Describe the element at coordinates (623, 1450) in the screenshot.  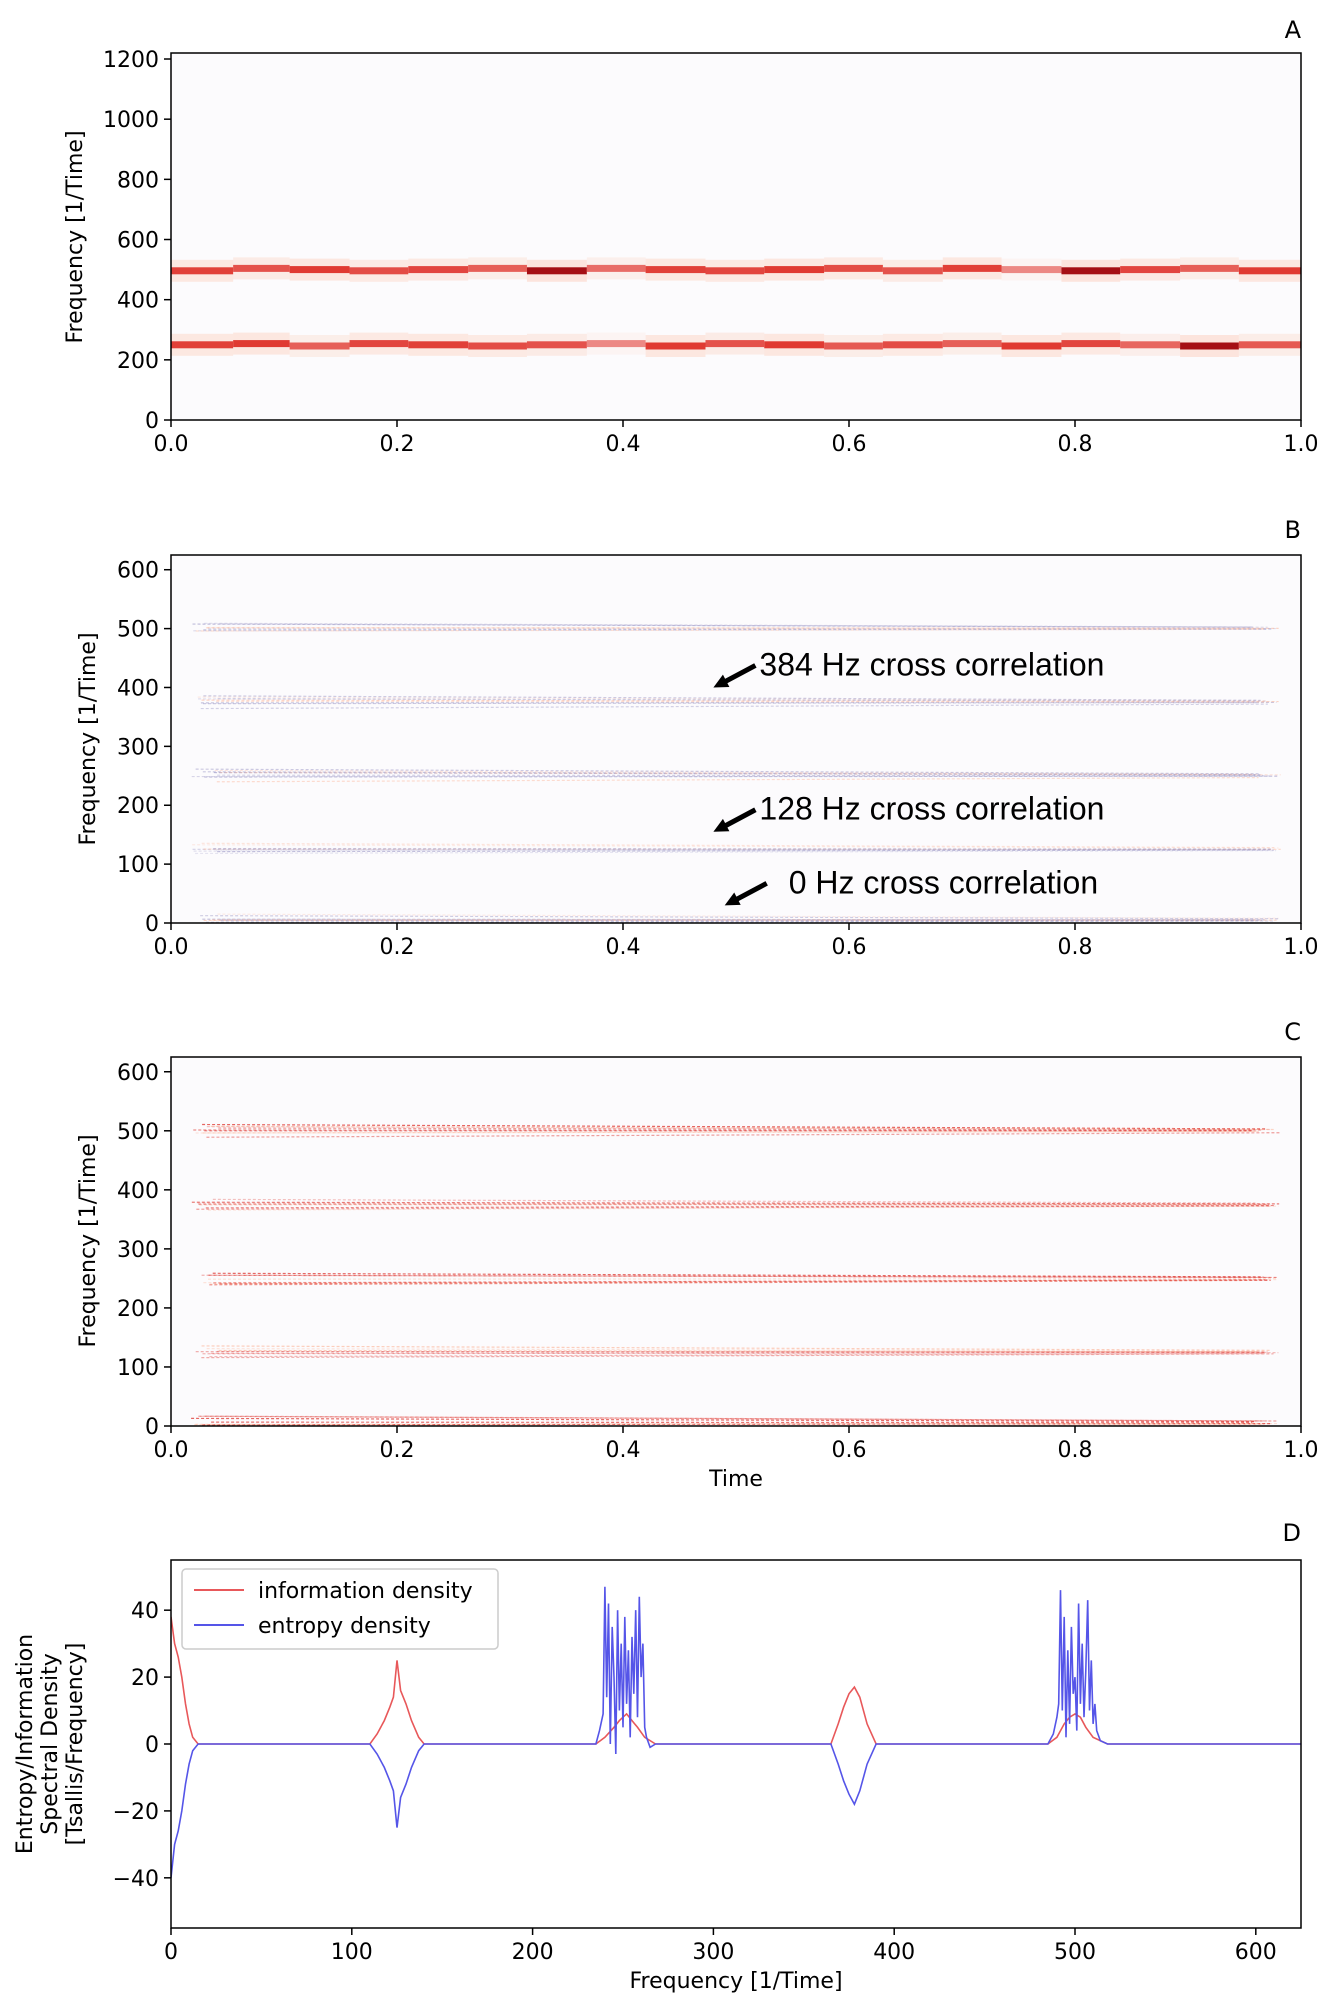
I see `panel-c-x-tick-label: 0.4` at that location.